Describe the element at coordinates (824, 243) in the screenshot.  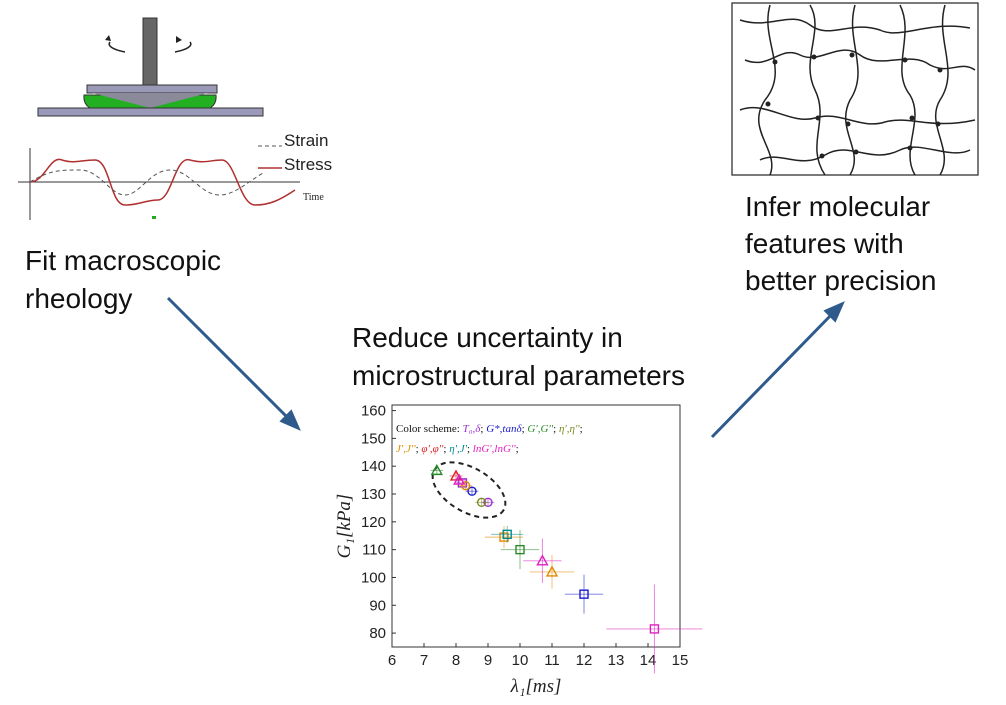
I see `caption: features with` at that location.